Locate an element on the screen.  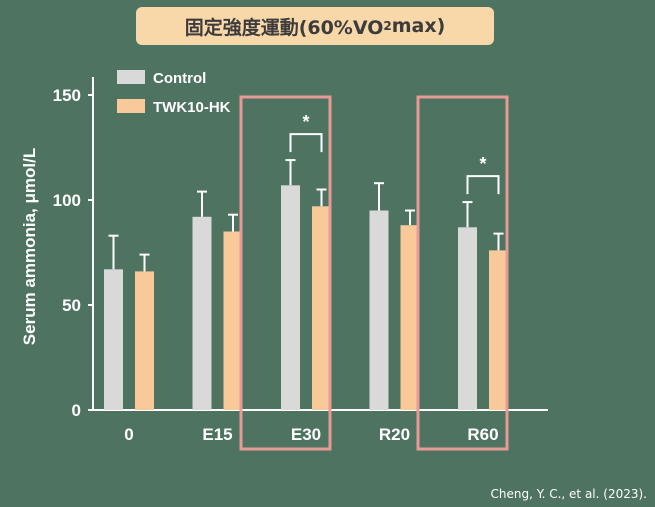
y-tick-label: 0 is located at coordinates (76, 410).